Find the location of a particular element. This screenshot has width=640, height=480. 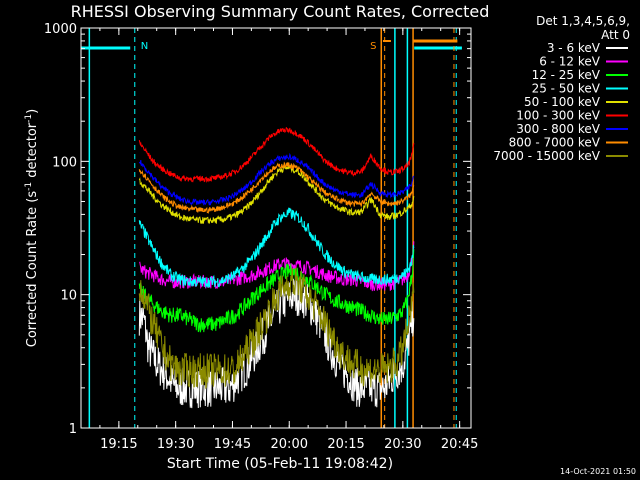

y-tick-label: 1000 is located at coordinates (60, 29).